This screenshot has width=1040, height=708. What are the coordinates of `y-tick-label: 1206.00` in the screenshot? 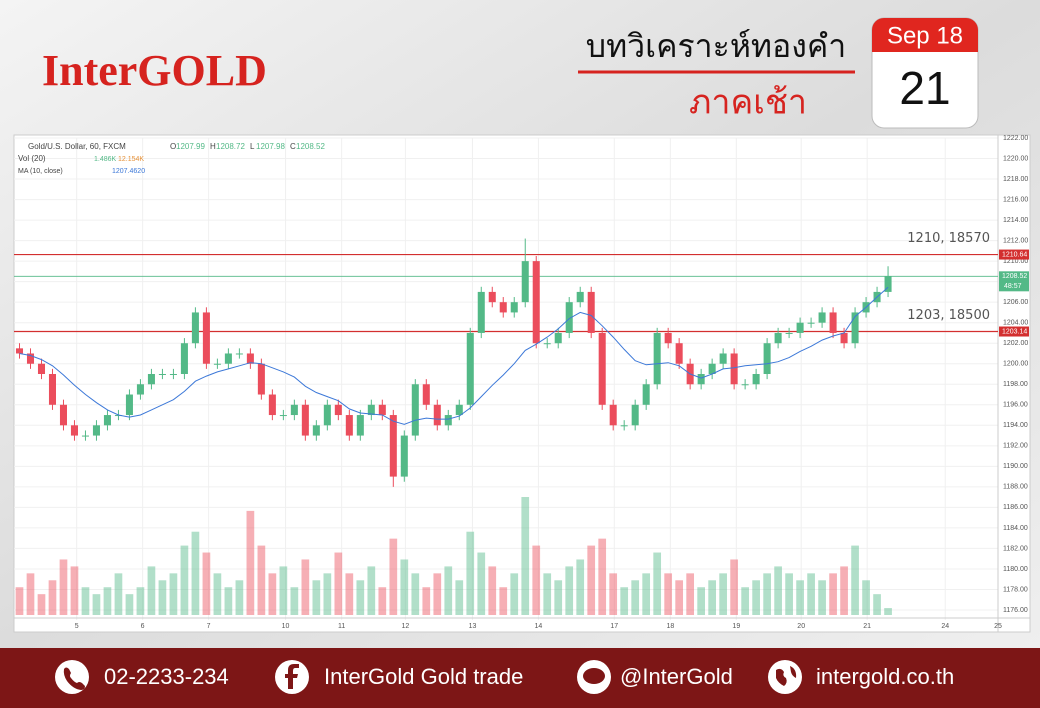 It's located at (1015, 302).